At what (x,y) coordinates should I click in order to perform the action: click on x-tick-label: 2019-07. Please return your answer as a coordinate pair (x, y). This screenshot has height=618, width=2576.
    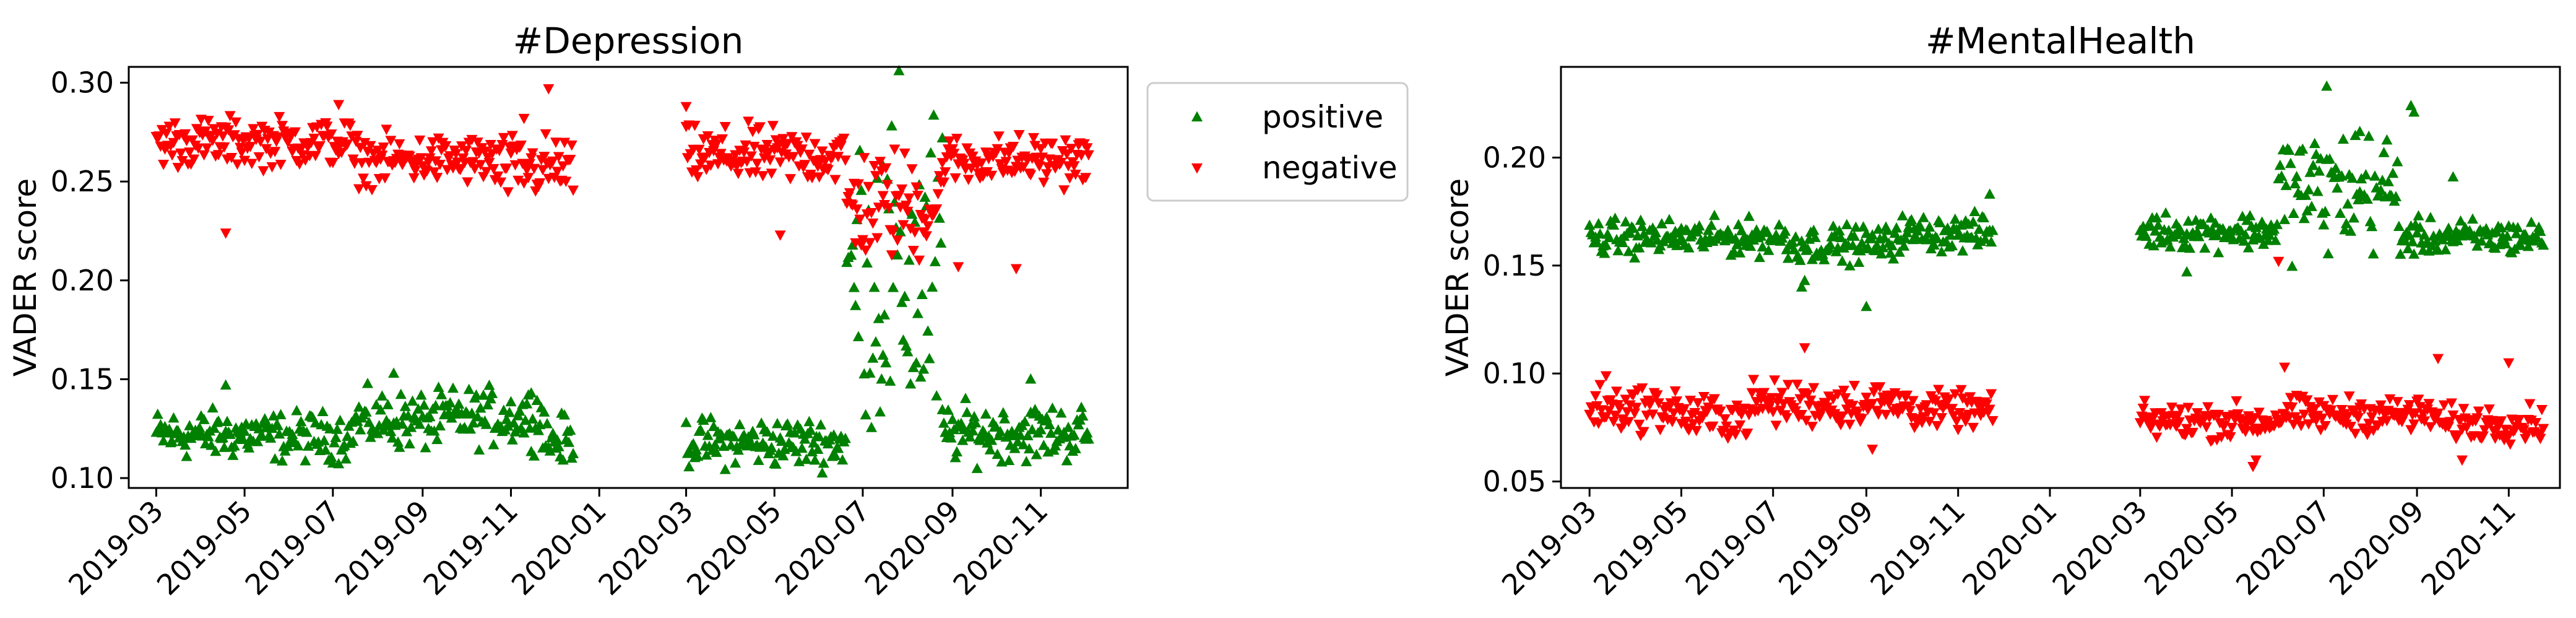
    Looking at the image, I should click on (293, 548).